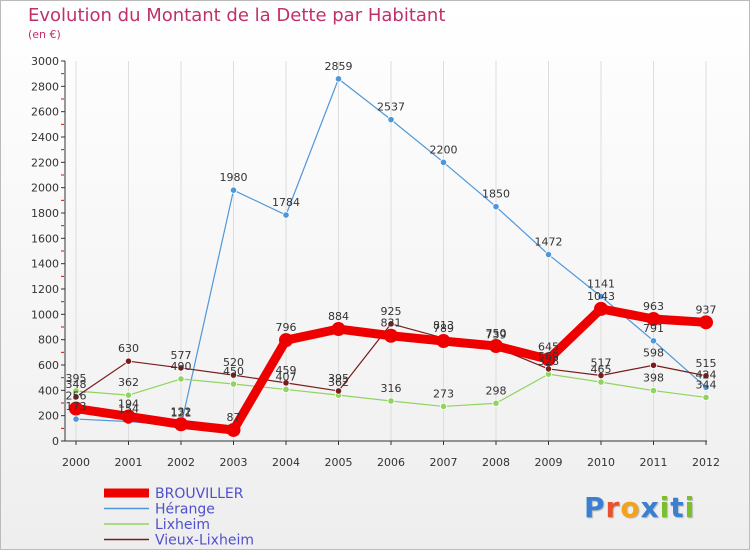 This screenshot has width=750, height=550. What do you see at coordinates (339, 66) in the screenshot?
I see `data-label: 2859` at bounding box center [339, 66].